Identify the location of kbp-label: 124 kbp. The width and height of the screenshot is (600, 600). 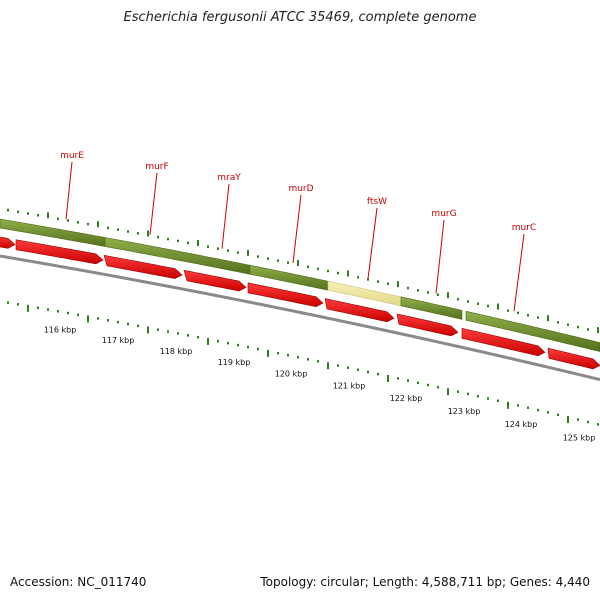
(521, 424).